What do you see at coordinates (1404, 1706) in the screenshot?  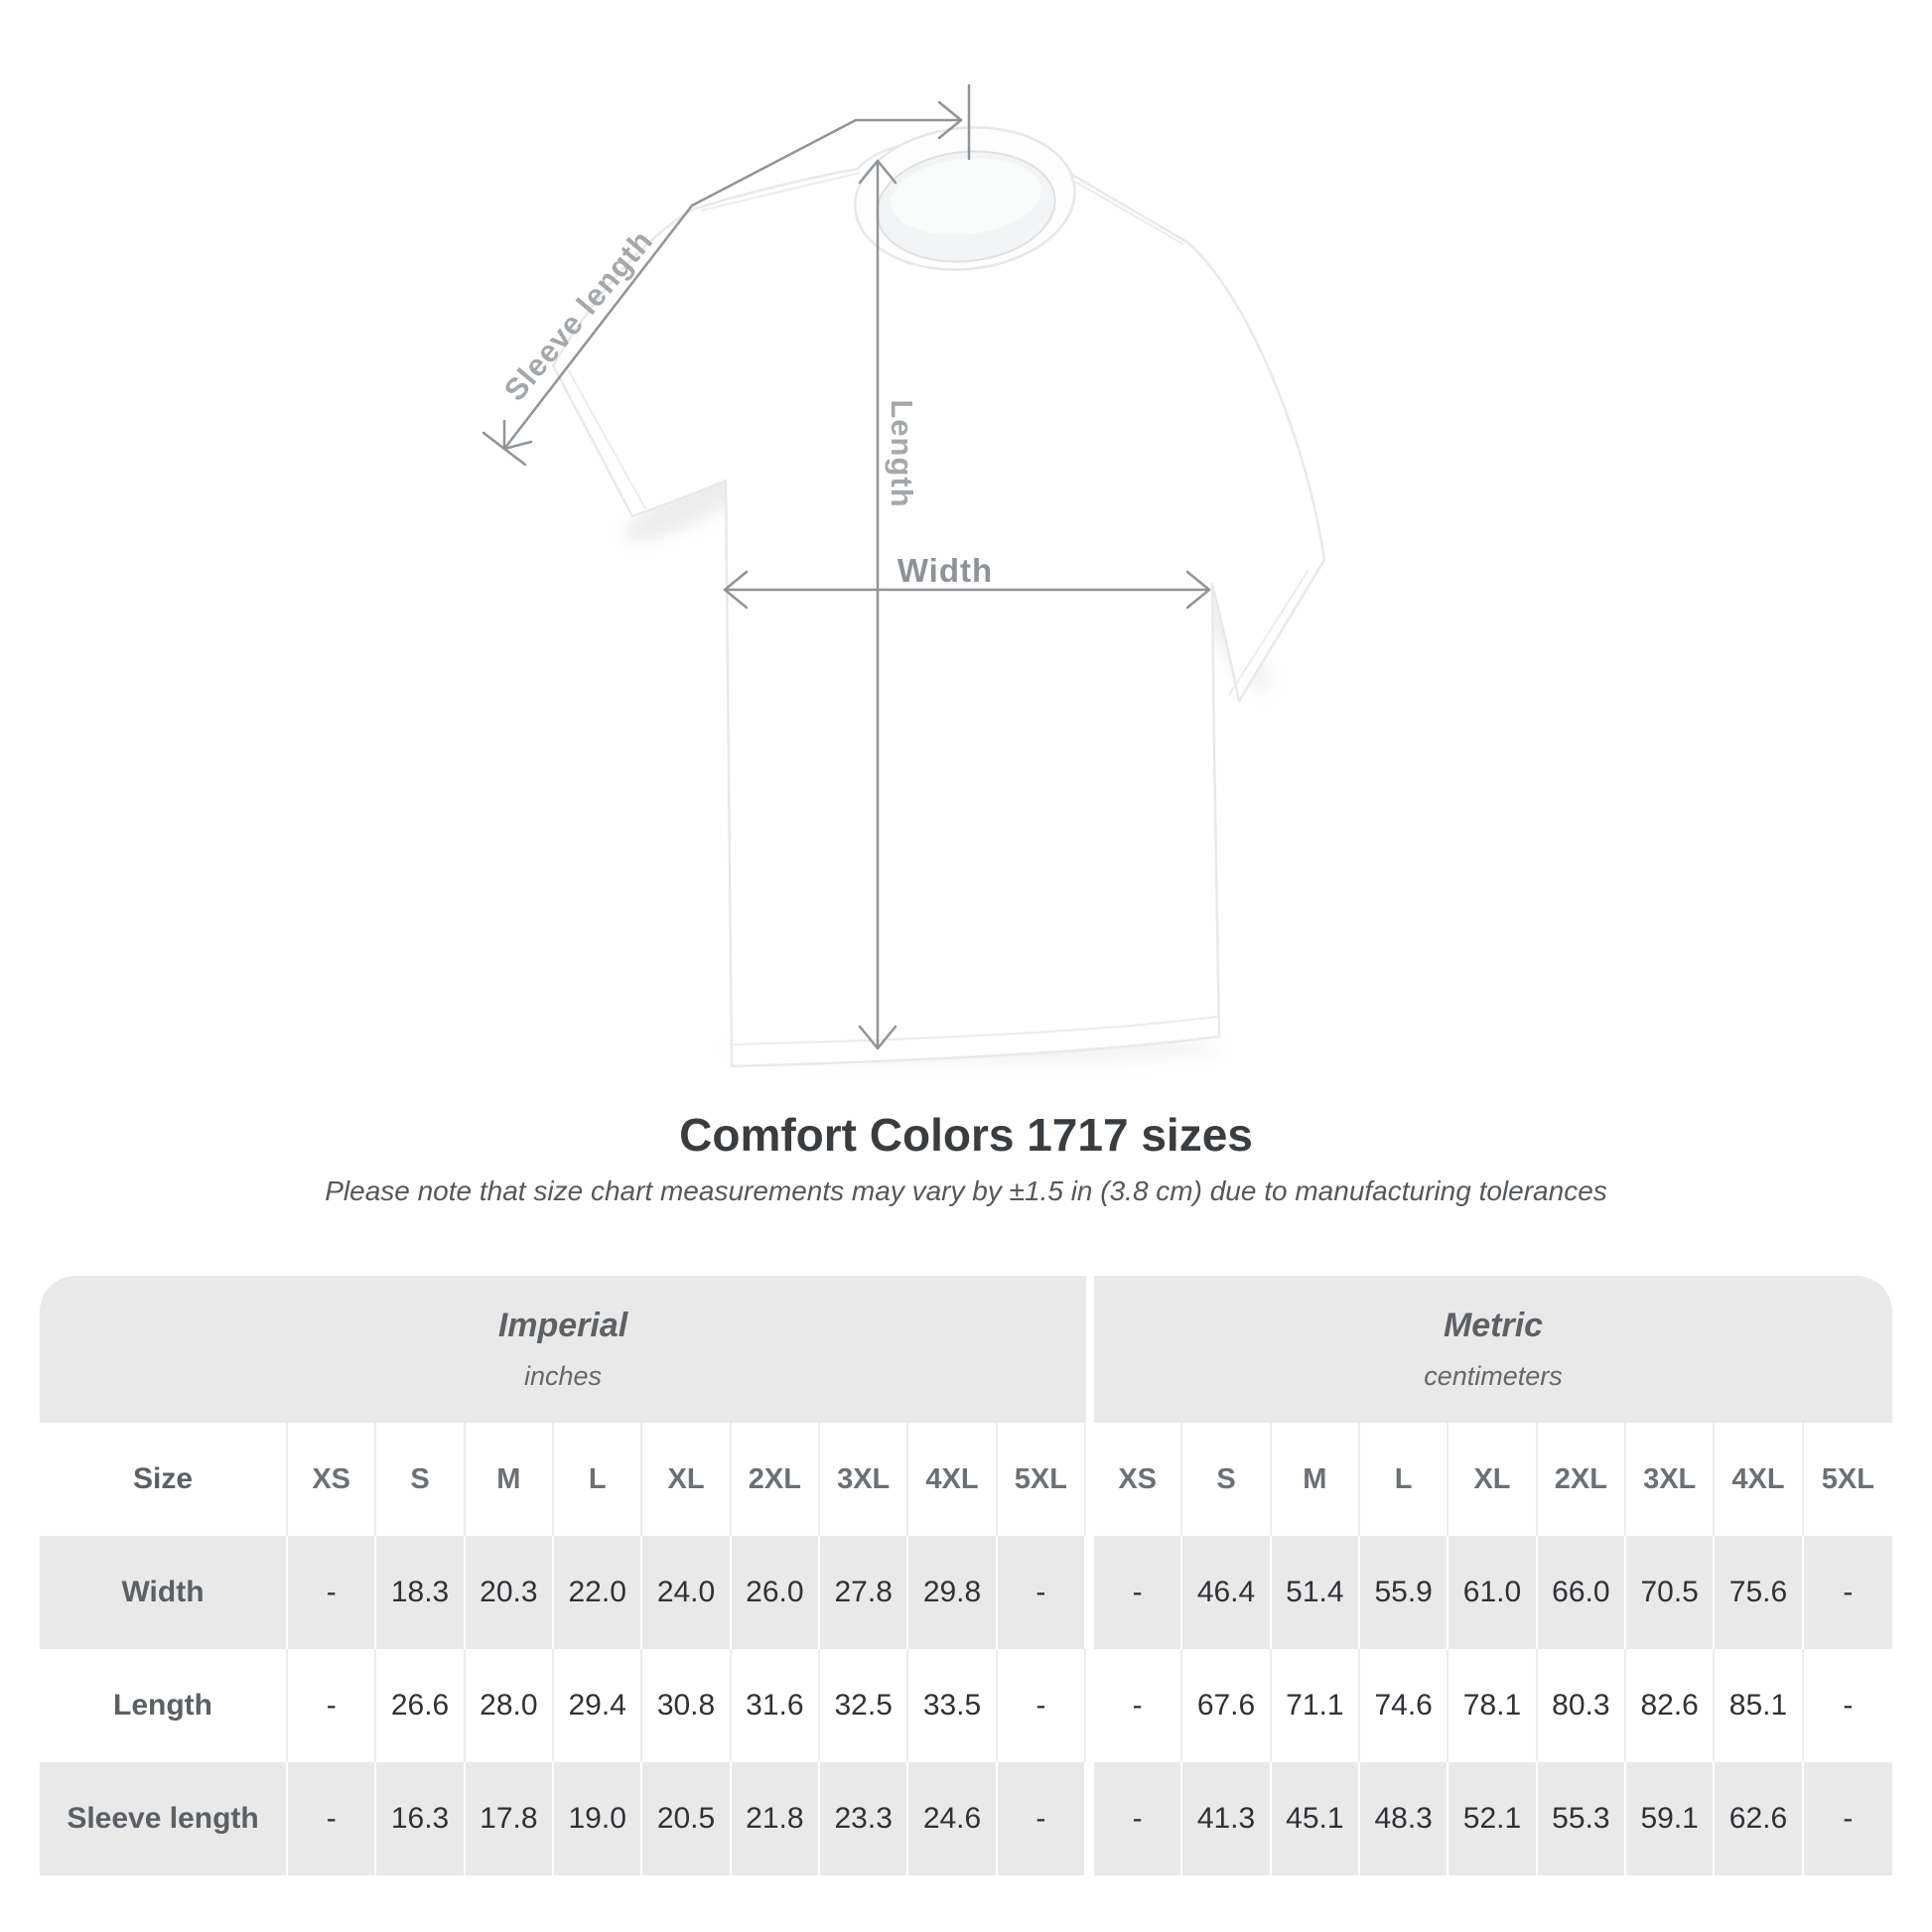 I see `measurement-value: 74.6` at bounding box center [1404, 1706].